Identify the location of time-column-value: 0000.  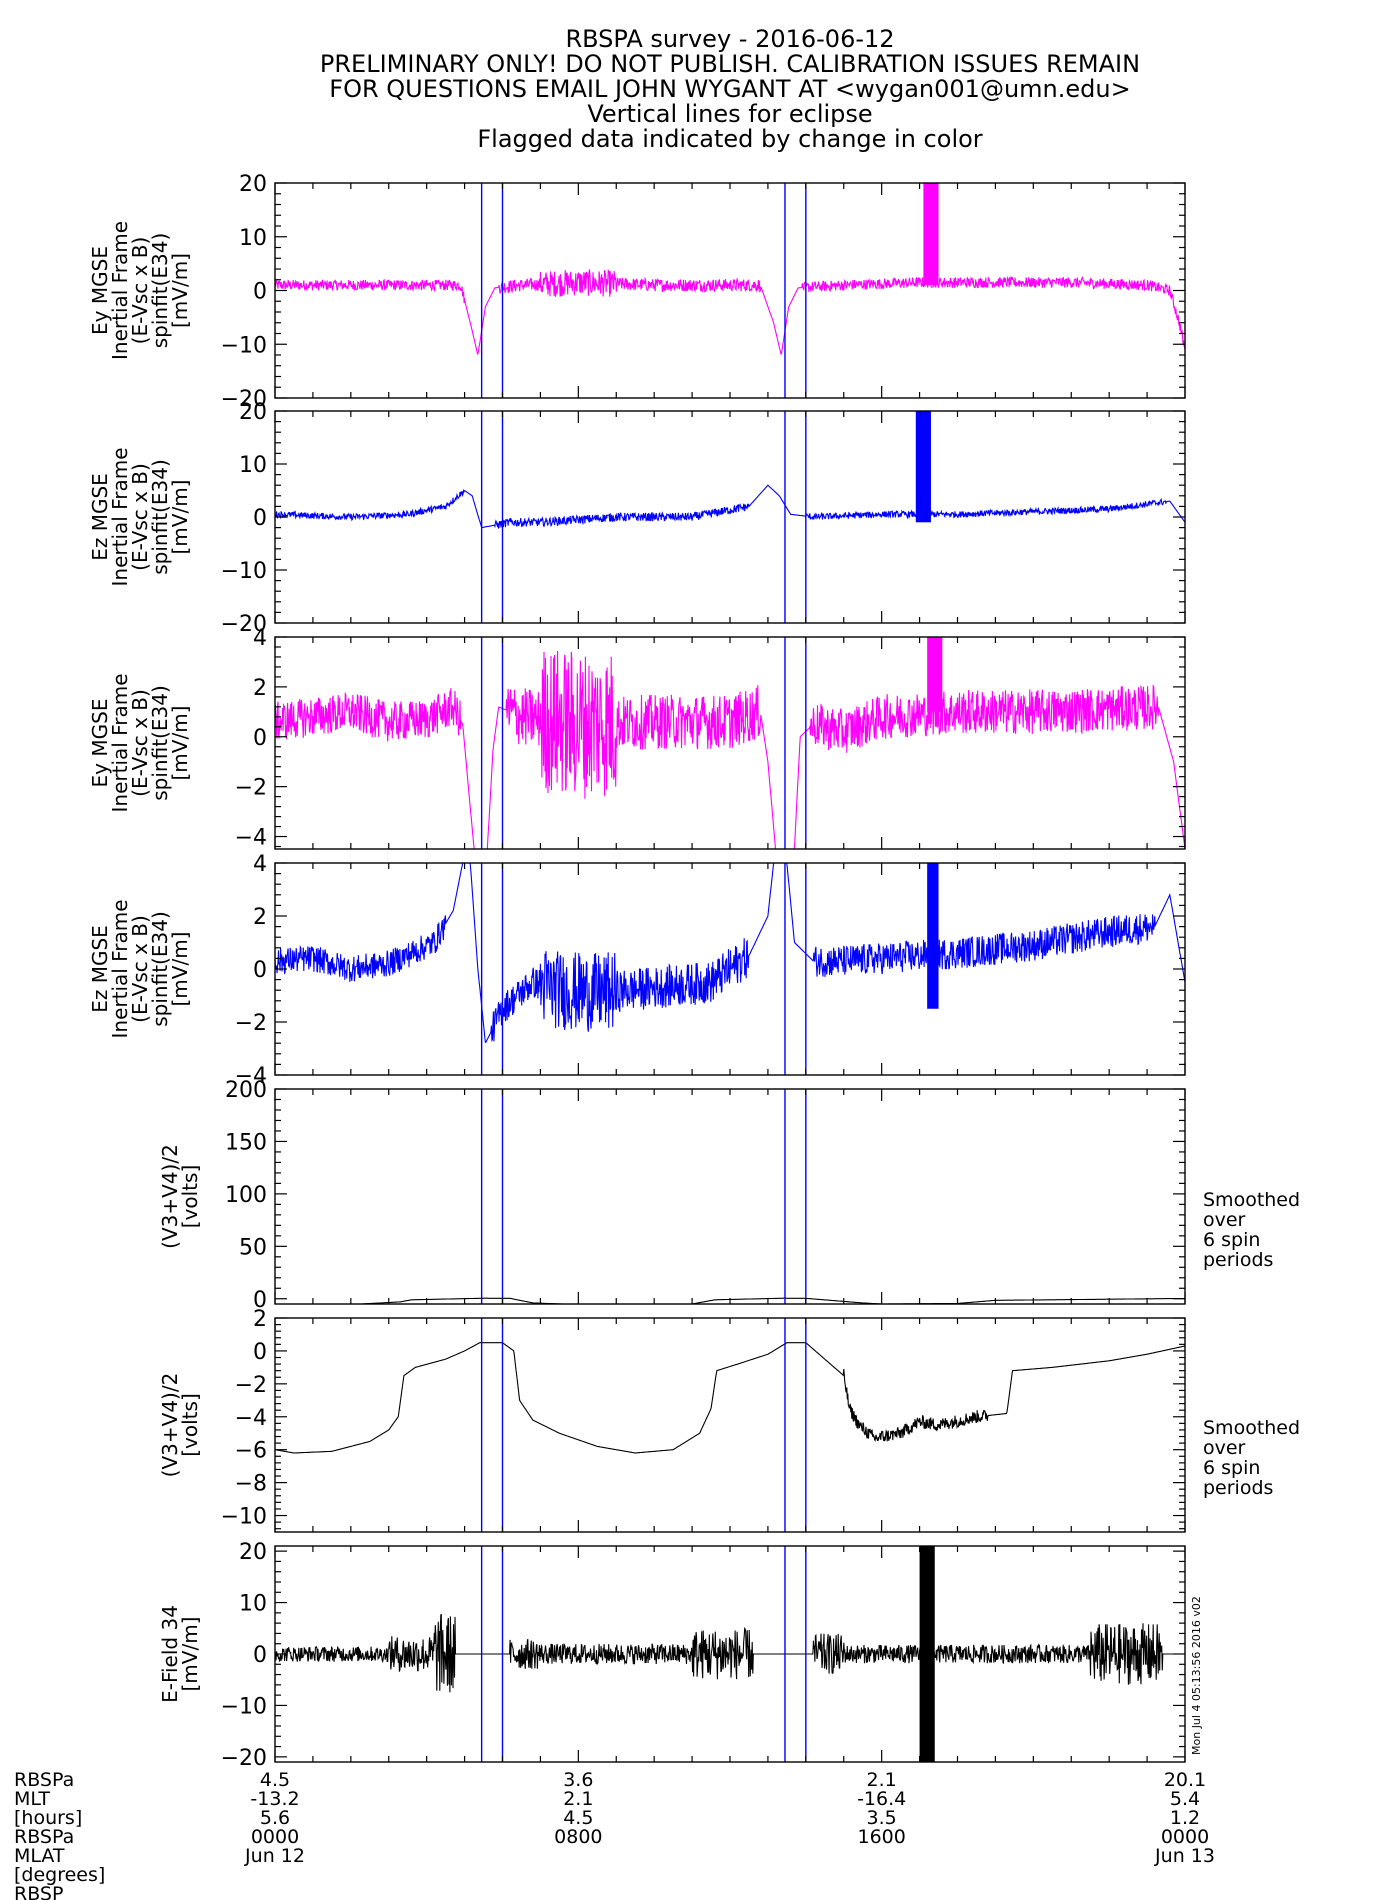
(1185, 1837).